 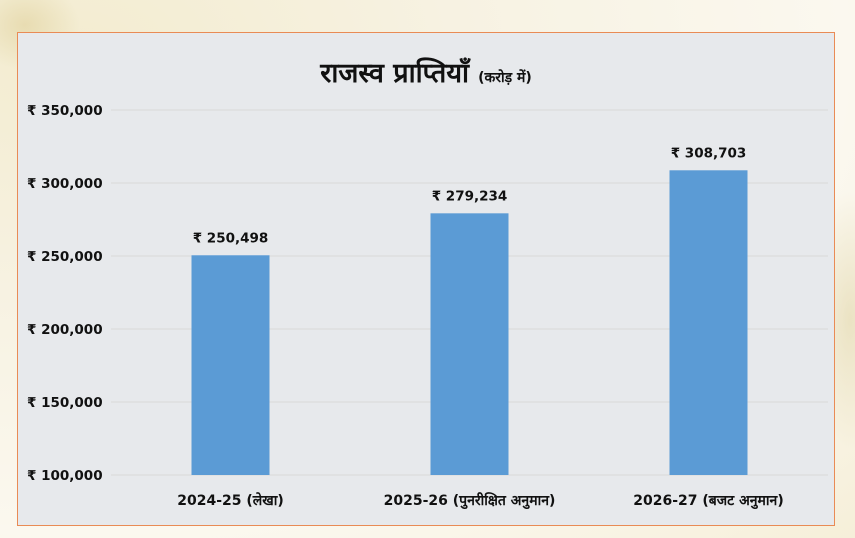 What do you see at coordinates (394, 73) in the screenshot?
I see `chart-title-text: राजस्व प्राप्तियाँ` at bounding box center [394, 73].